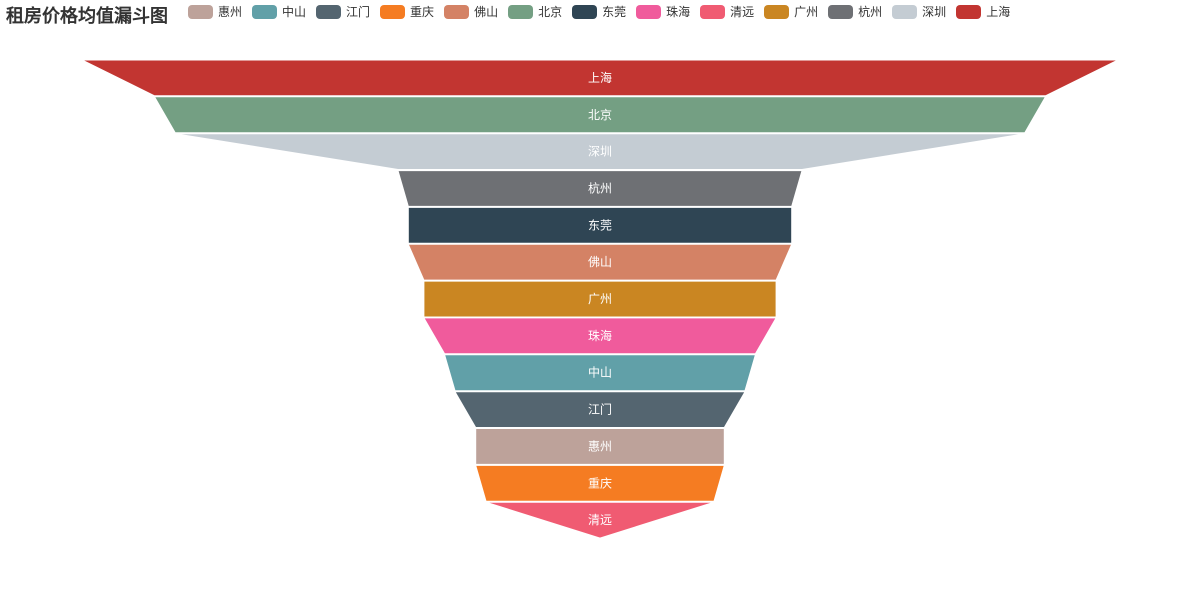  I want to click on legend-item: 广州, so click(791, 11).